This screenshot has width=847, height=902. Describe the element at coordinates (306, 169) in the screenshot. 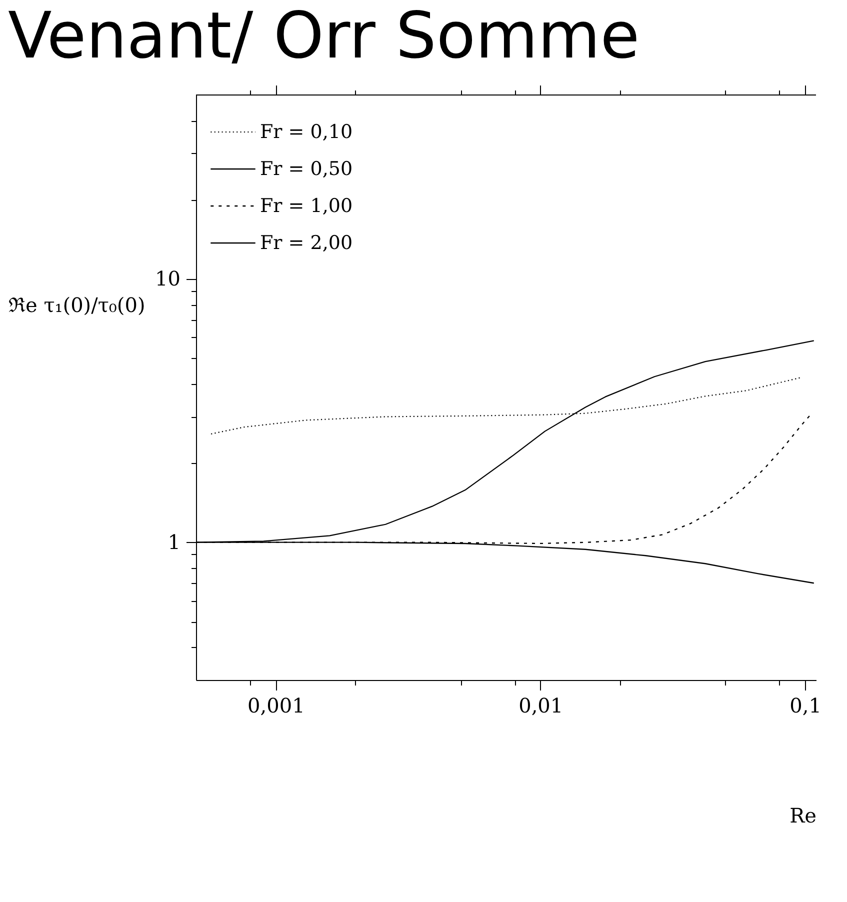

I see `legend-label: Fr = 0,50` at that location.